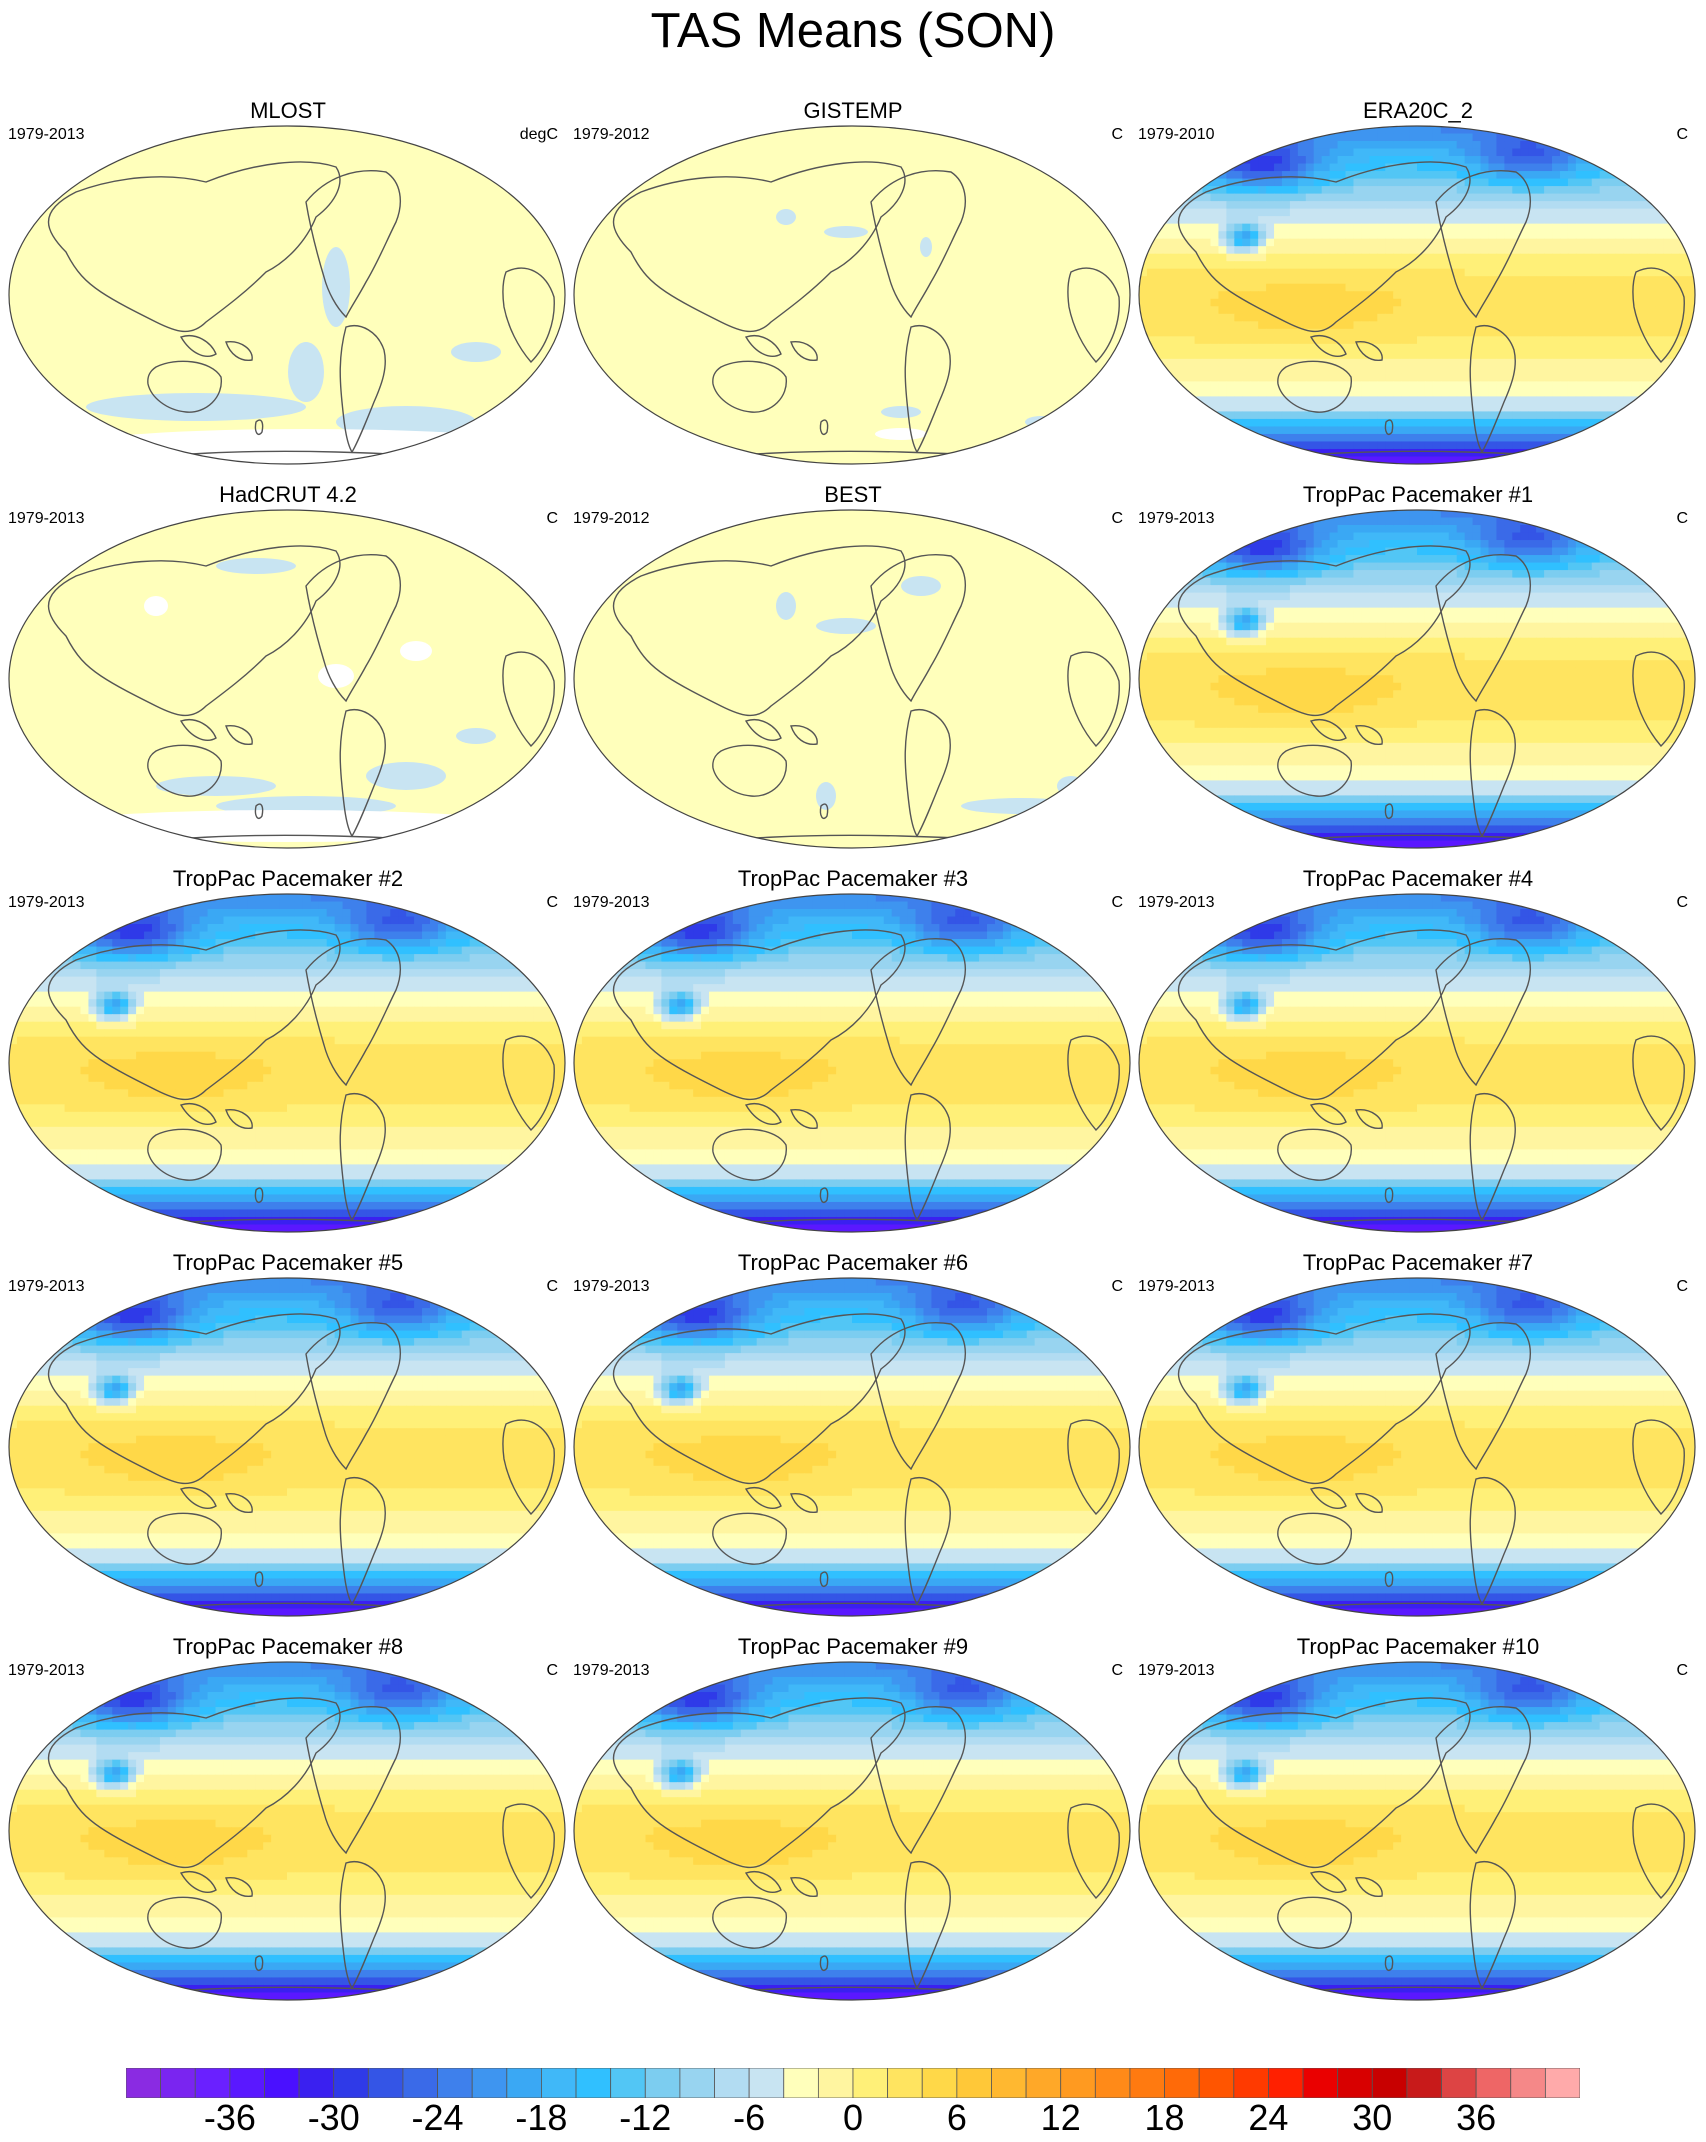 This screenshot has height=2142, width=1706. What do you see at coordinates (853, 495) in the screenshot?
I see `panel-title: BEST` at bounding box center [853, 495].